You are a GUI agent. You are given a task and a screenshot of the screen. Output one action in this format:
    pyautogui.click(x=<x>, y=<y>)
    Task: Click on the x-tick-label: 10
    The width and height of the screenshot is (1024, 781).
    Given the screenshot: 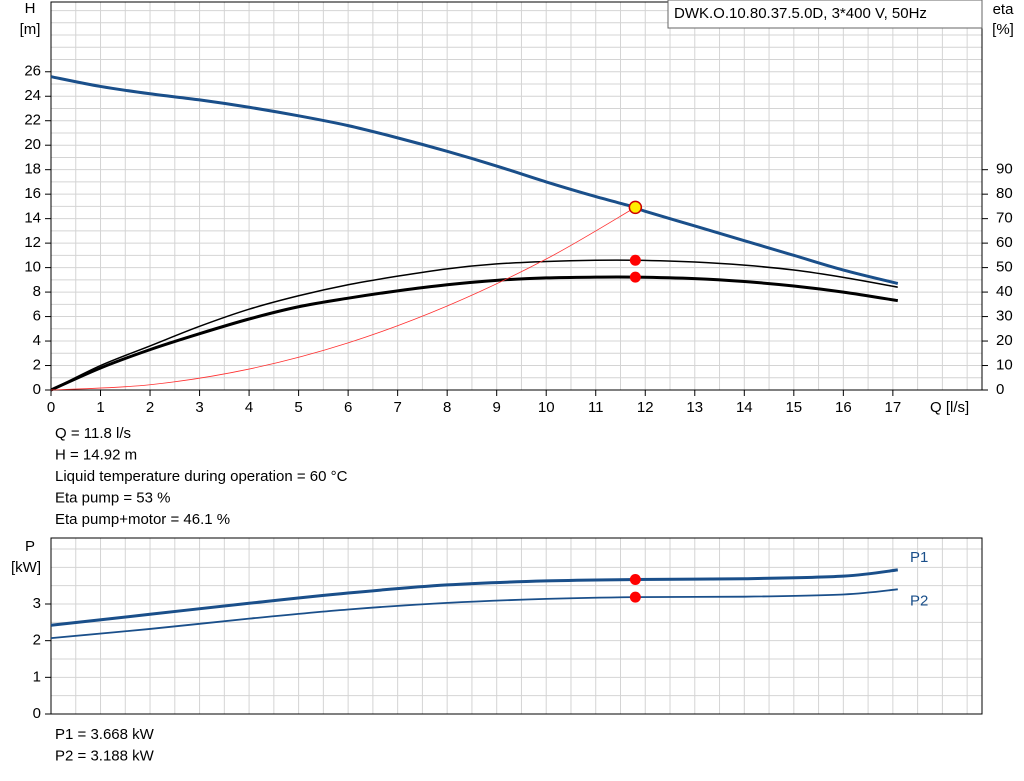 What is the action you would take?
    pyautogui.click(x=546, y=407)
    